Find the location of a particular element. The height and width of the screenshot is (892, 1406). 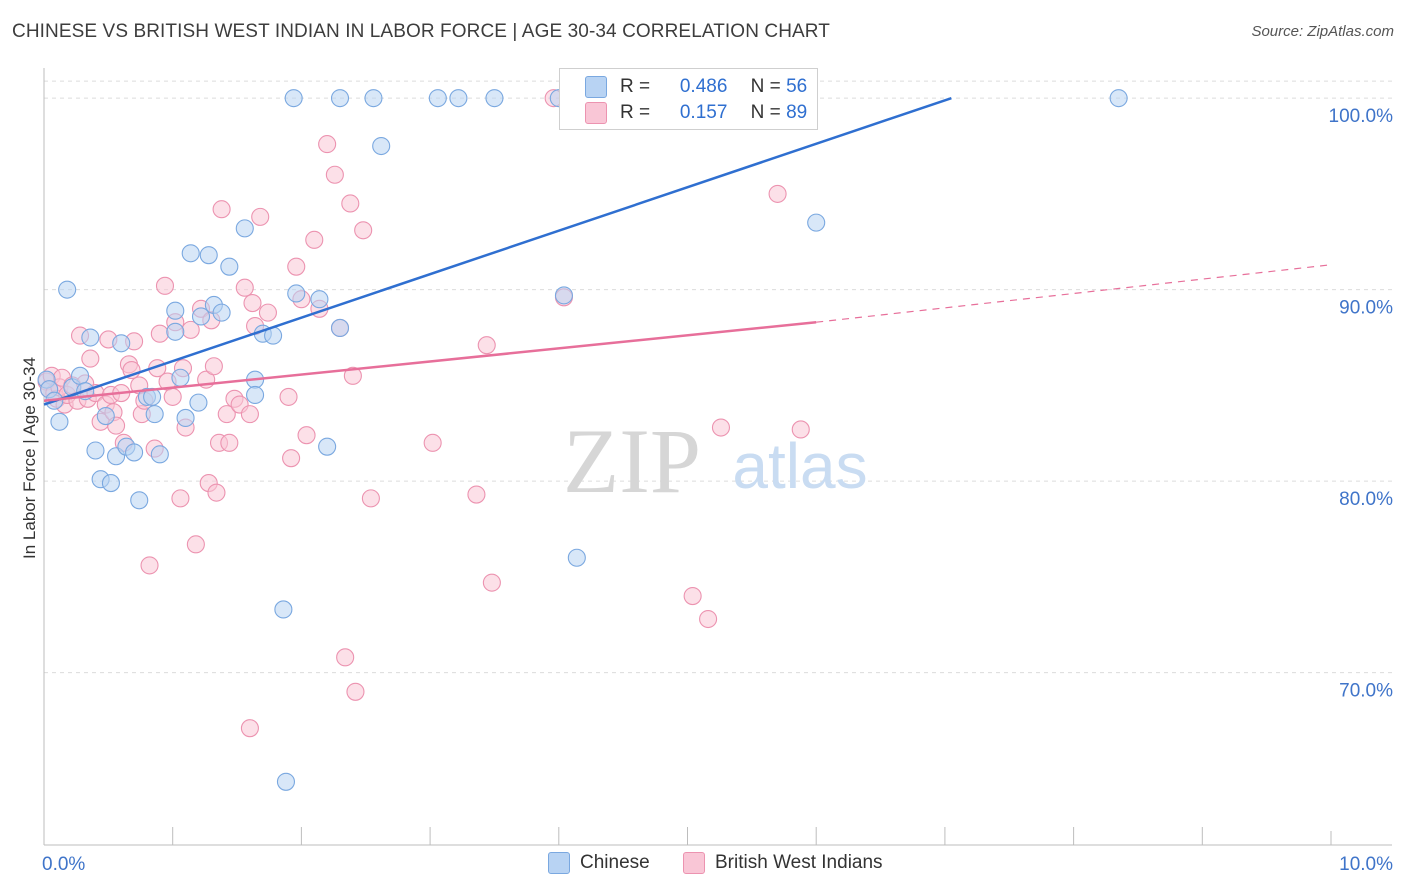

watermark-zip: ZIP is located at coordinates (632, 461).